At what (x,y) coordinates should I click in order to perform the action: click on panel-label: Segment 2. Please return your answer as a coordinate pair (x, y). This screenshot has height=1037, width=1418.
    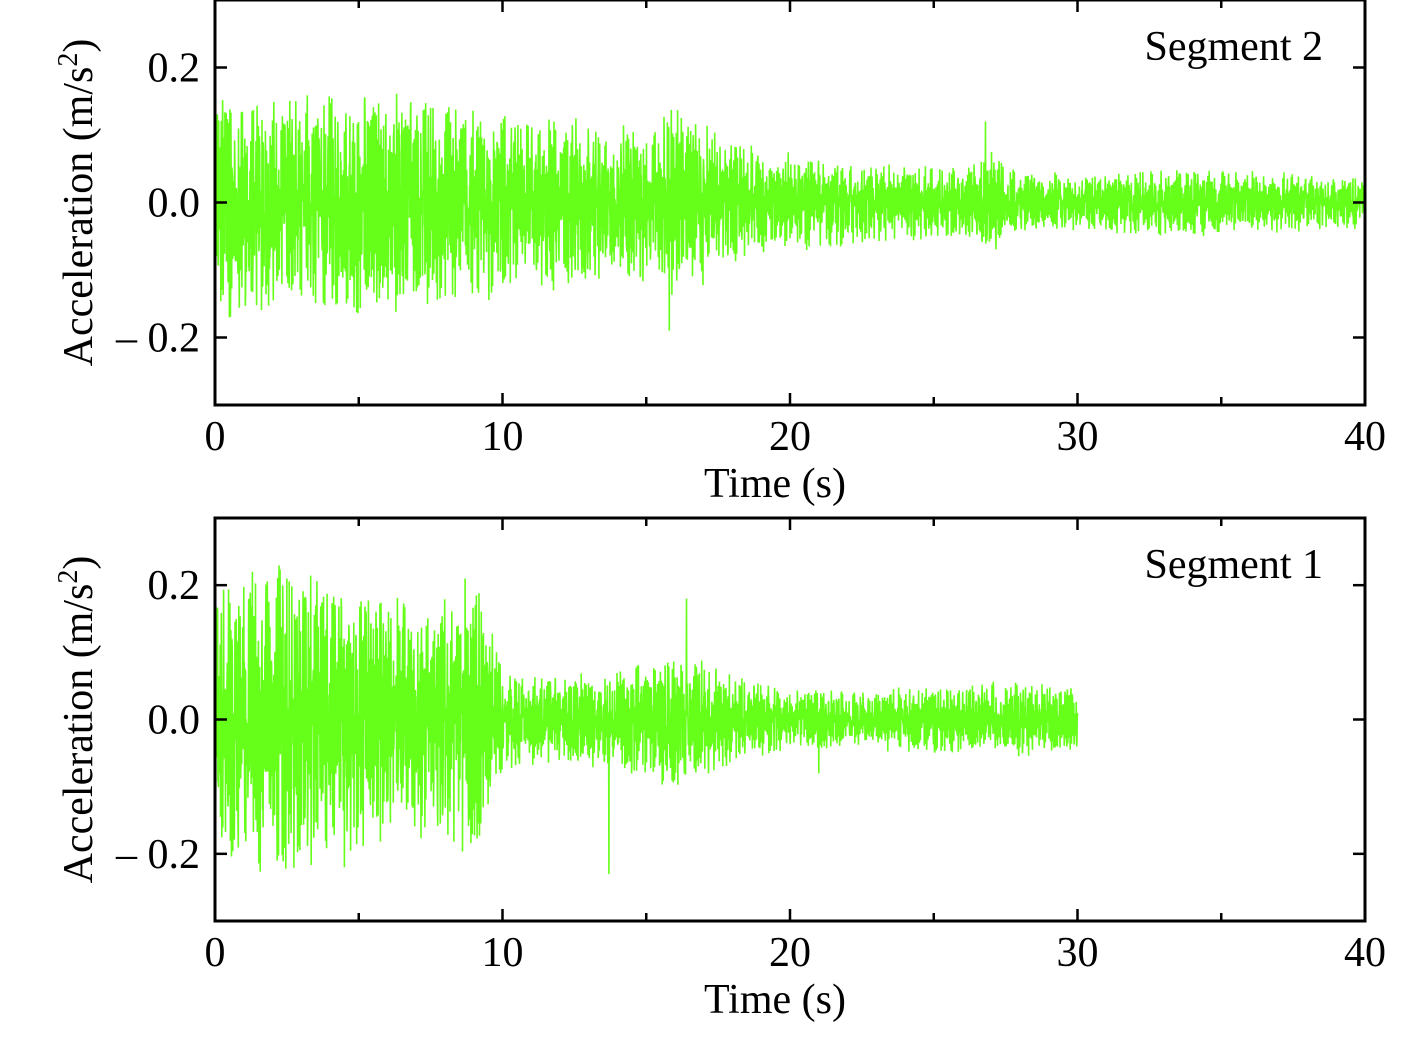
    Looking at the image, I should click on (1234, 47).